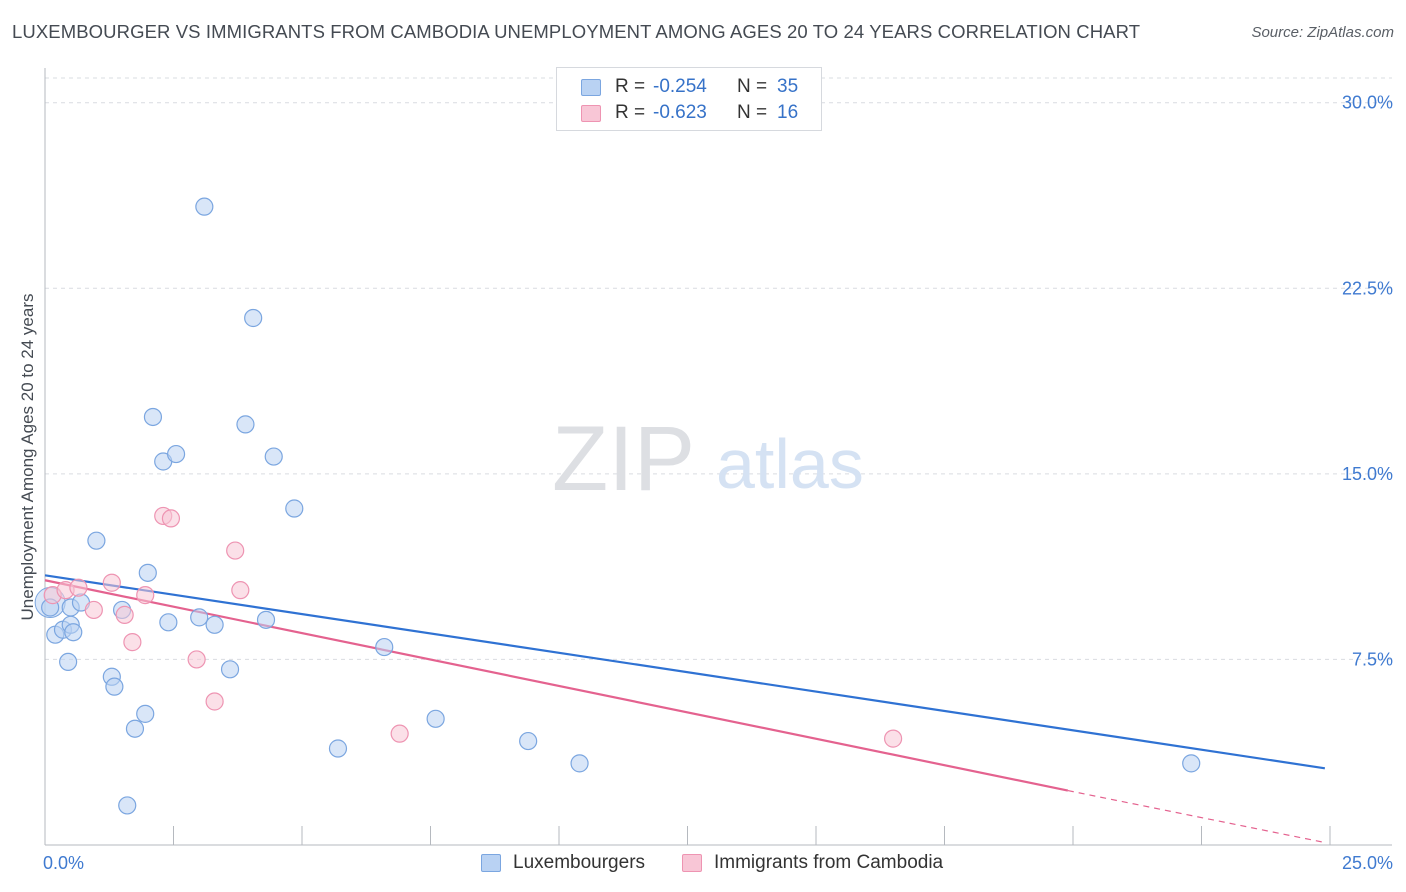 The image size is (1406, 892). What do you see at coordinates (623, 459) in the screenshot?
I see `watermark-zip: ZIP` at bounding box center [623, 459].